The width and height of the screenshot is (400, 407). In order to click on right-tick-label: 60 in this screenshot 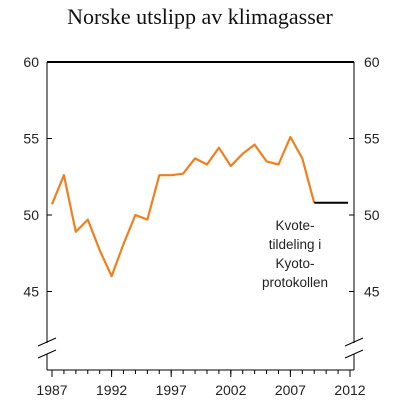, I will do `click(372, 62)`.